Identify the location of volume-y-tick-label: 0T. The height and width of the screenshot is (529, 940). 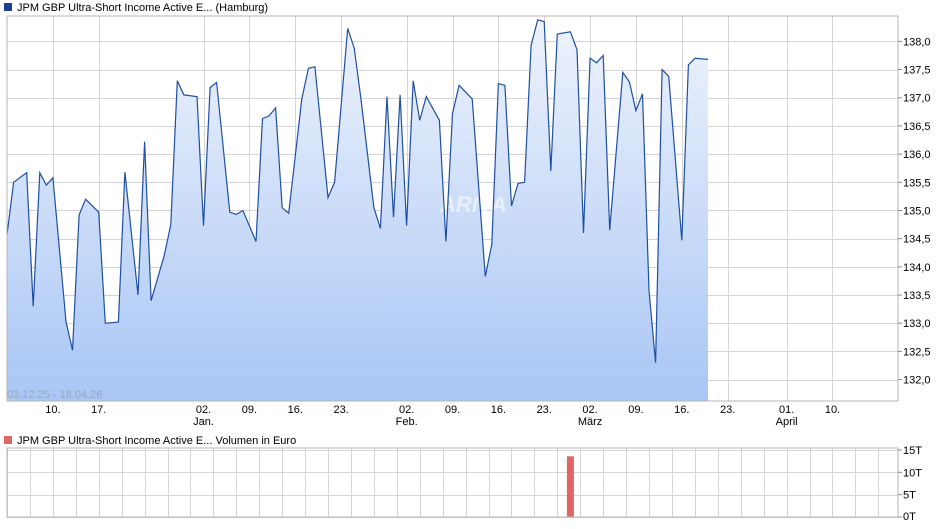
(909, 517).